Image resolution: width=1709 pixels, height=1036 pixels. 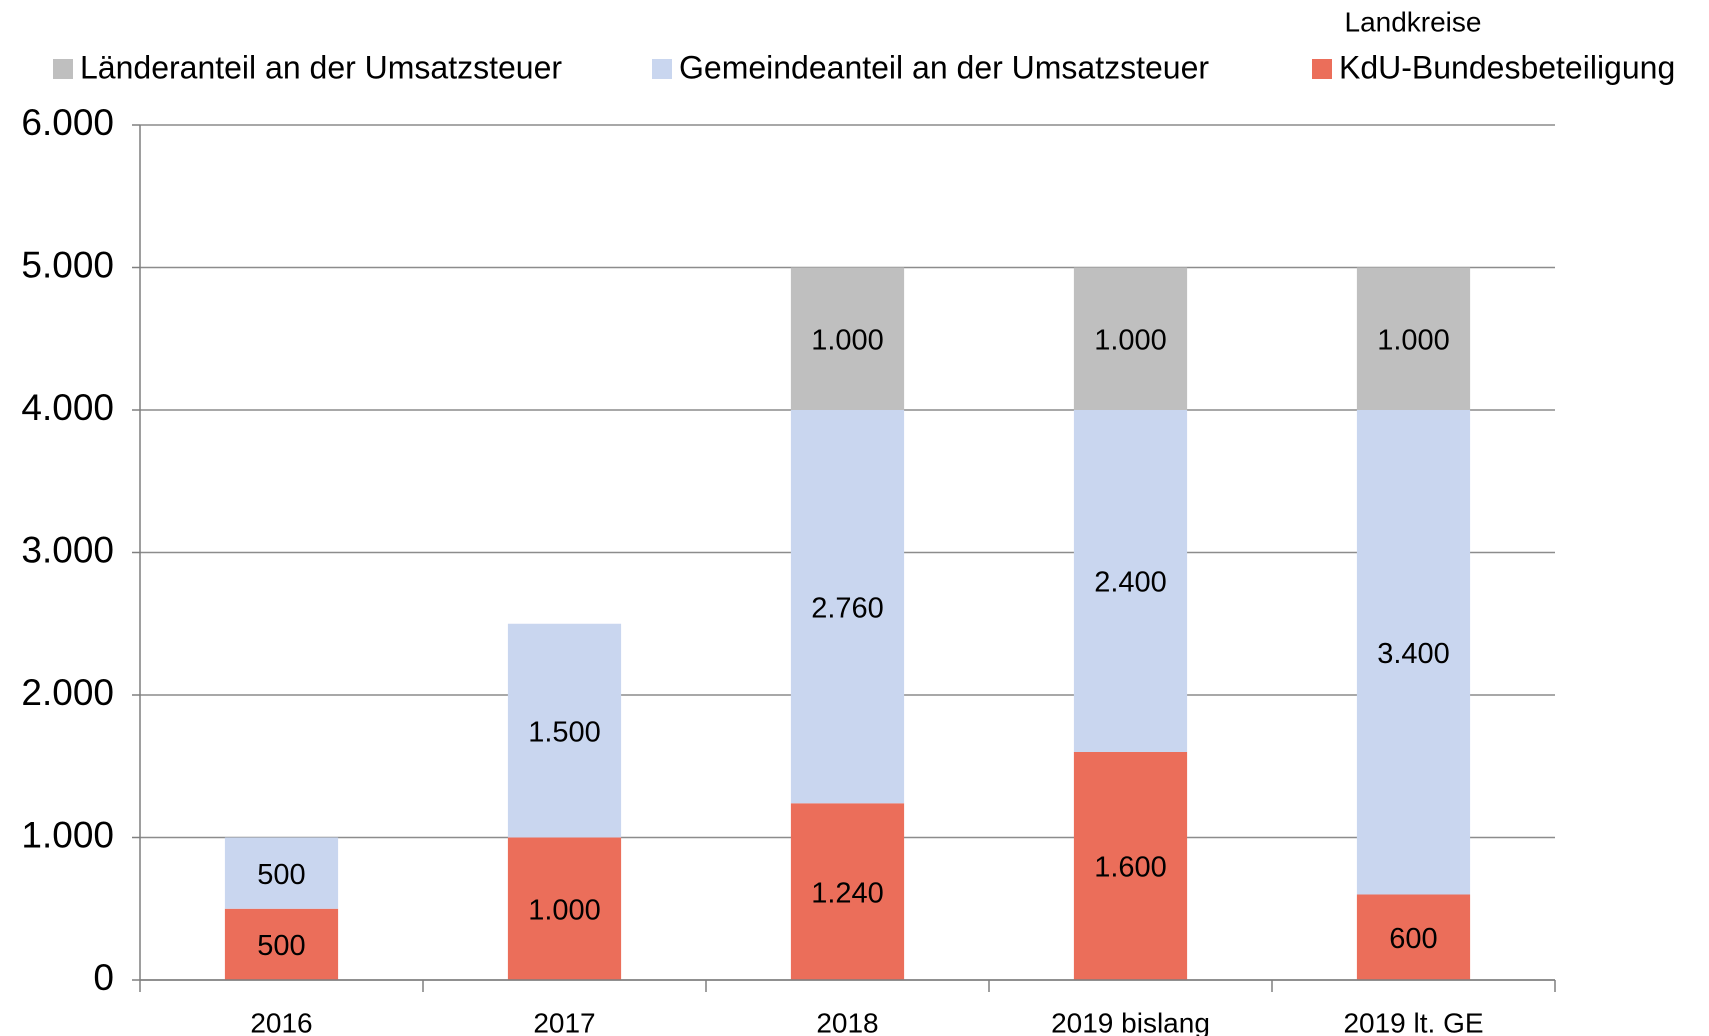 What do you see at coordinates (103, 977) in the screenshot?
I see `y-tick-label: 0` at bounding box center [103, 977].